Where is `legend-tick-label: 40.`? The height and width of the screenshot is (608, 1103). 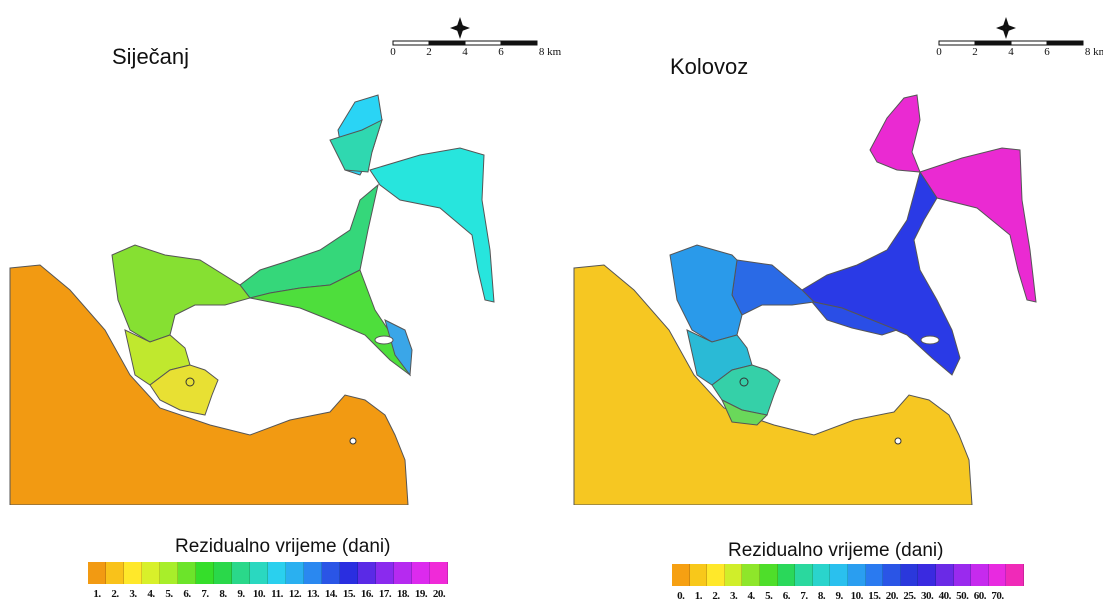
legend-tick-label: 40. is located at coordinates (945, 596).